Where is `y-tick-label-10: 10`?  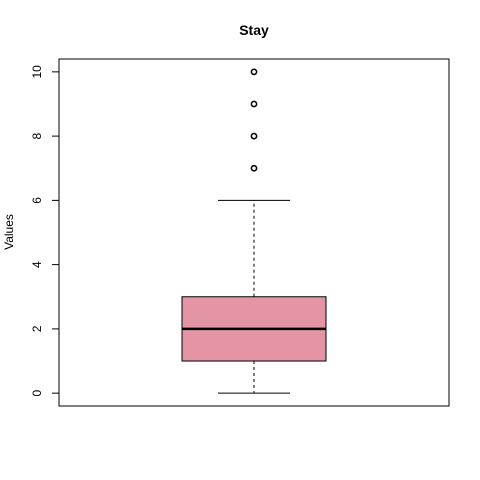
y-tick-label-10: 10 is located at coordinates (37, 72).